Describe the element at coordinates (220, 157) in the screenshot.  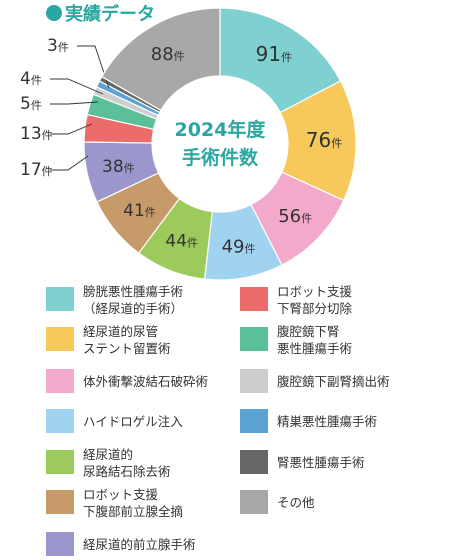
I see `center-label-2: 手術件数` at that location.